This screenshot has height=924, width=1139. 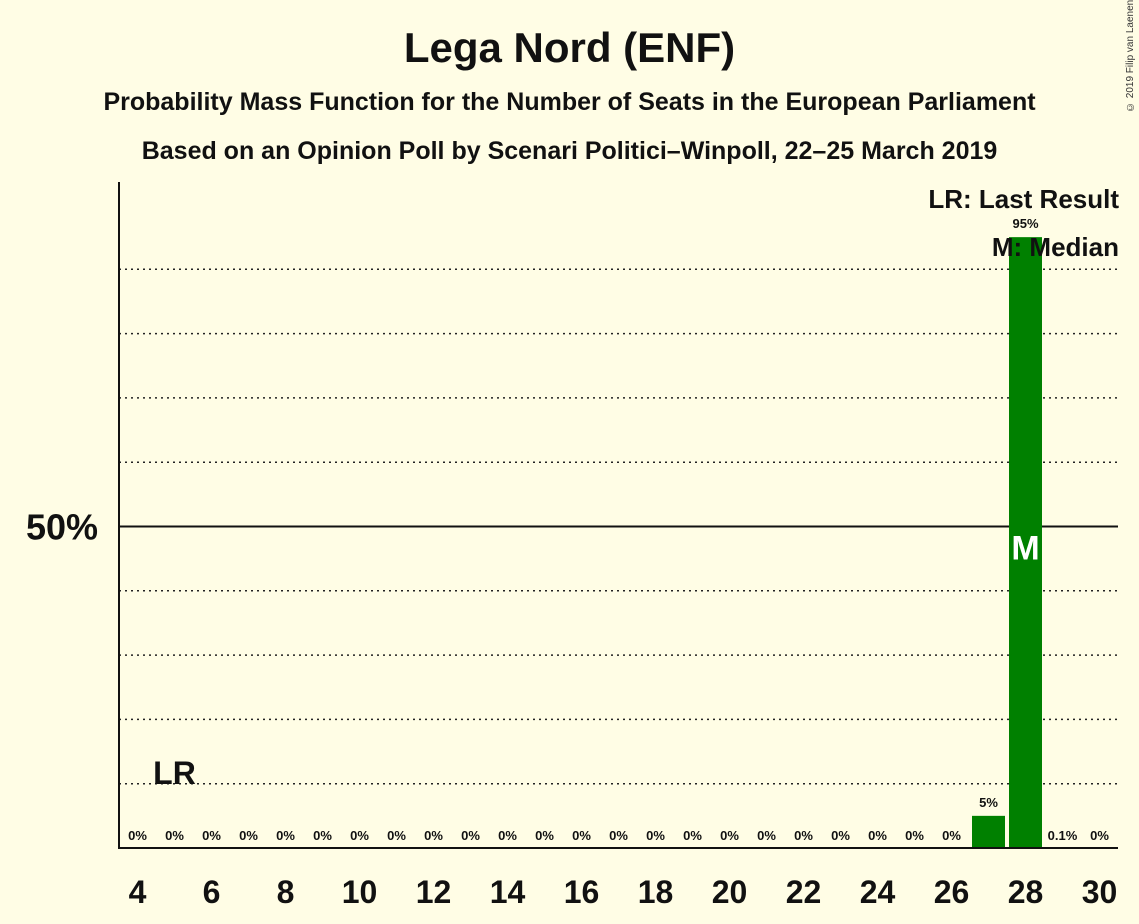 What do you see at coordinates (1026, 892) in the screenshot?
I see `x-tick-label-28: 28` at bounding box center [1026, 892].